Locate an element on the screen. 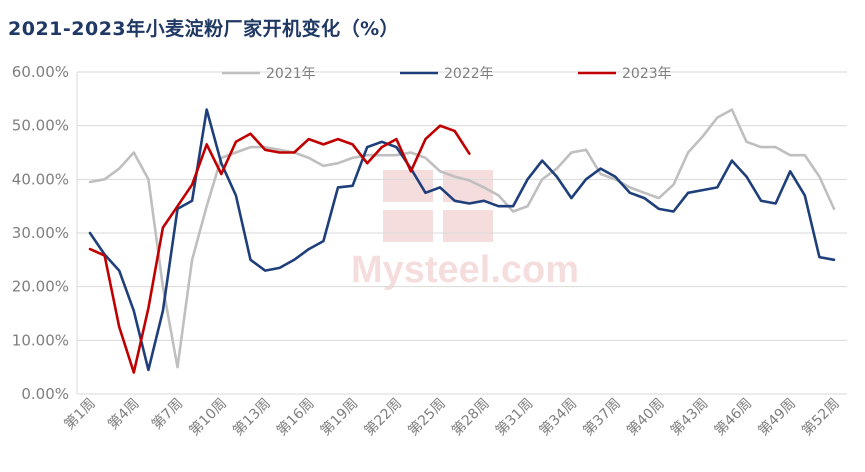 This screenshot has height=472, width=865. x-tick-label: 第19周 is located at coordinates (339, 417).